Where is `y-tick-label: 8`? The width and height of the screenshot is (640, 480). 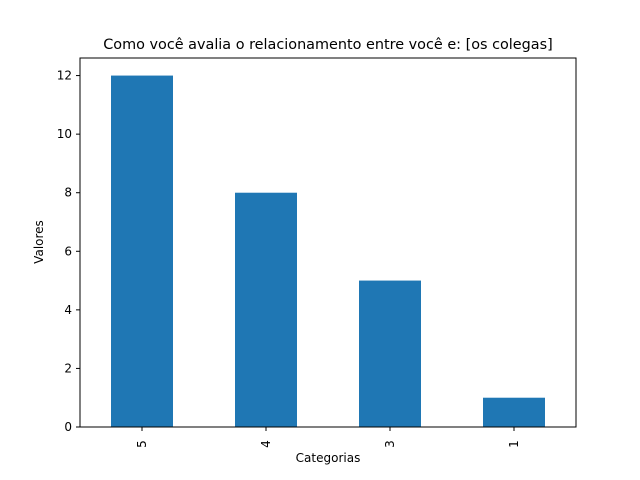 y-tick-label: 8 is located at coordinates (68, 193).